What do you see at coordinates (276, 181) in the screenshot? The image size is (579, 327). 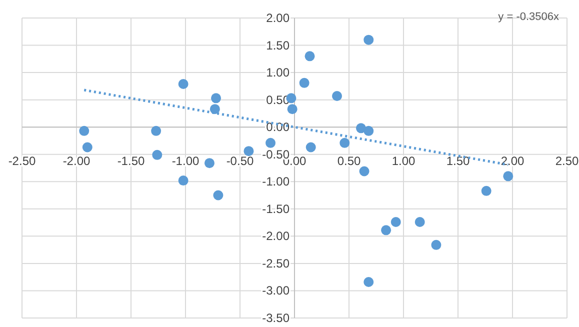 I see `y-tick-label: -1.00` at bounding box center [276, 181].